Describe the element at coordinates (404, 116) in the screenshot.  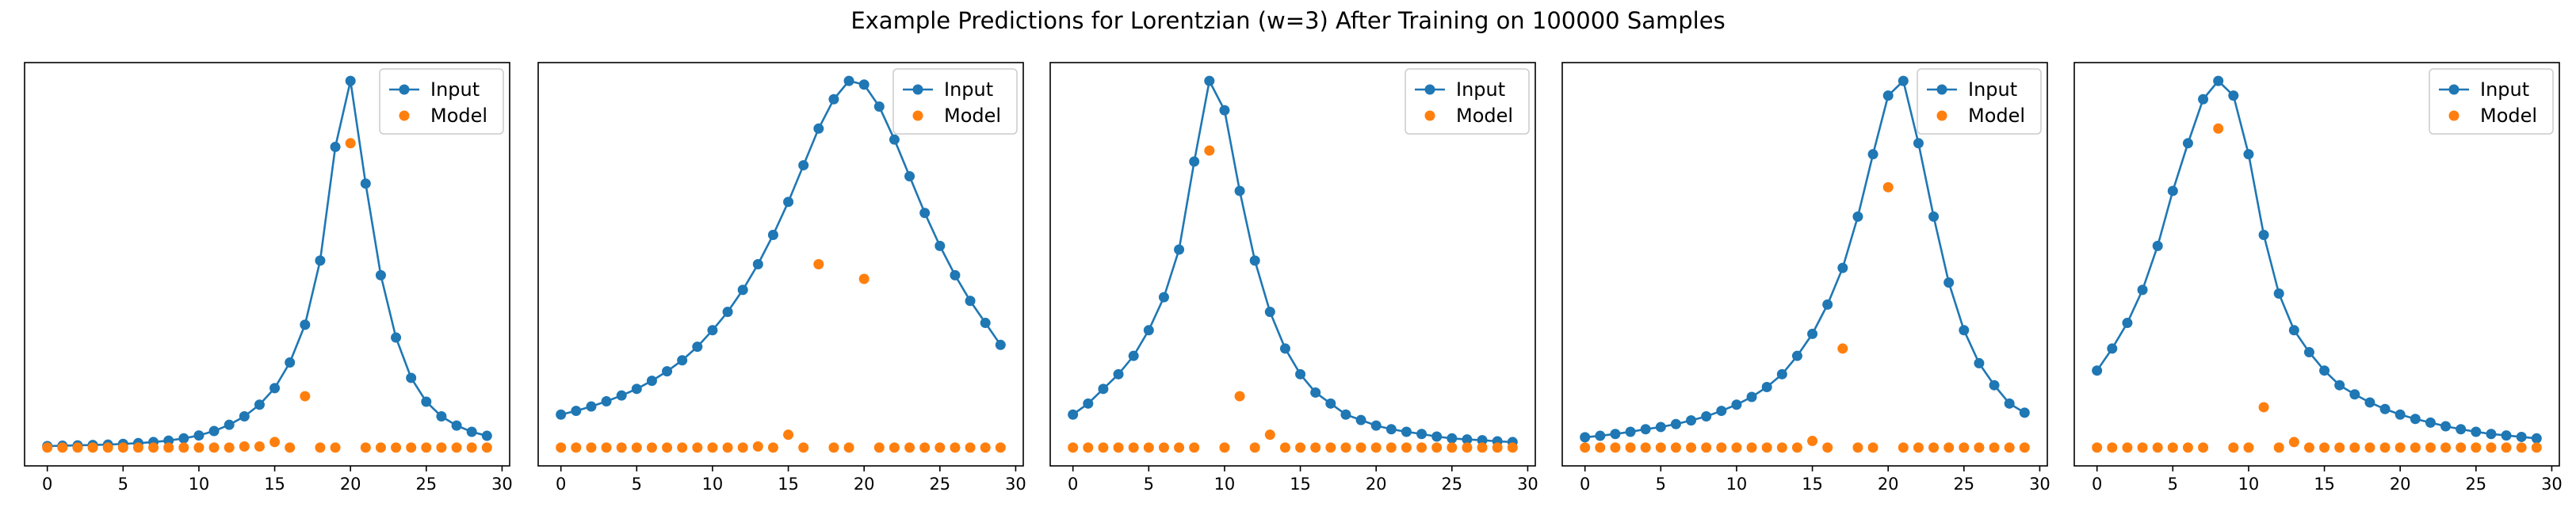
I see `legend-model-marker` at that location.